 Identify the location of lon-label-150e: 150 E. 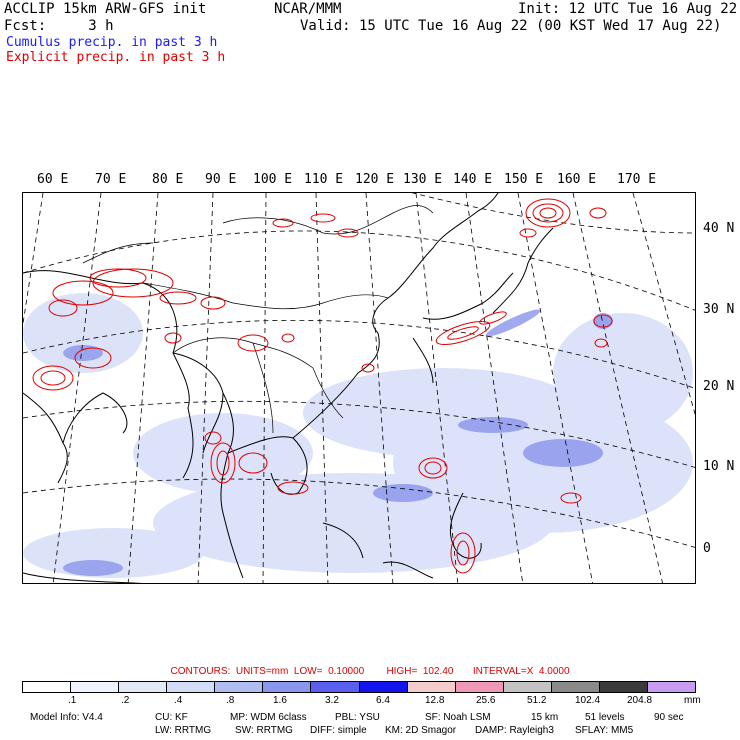
(524, 179).